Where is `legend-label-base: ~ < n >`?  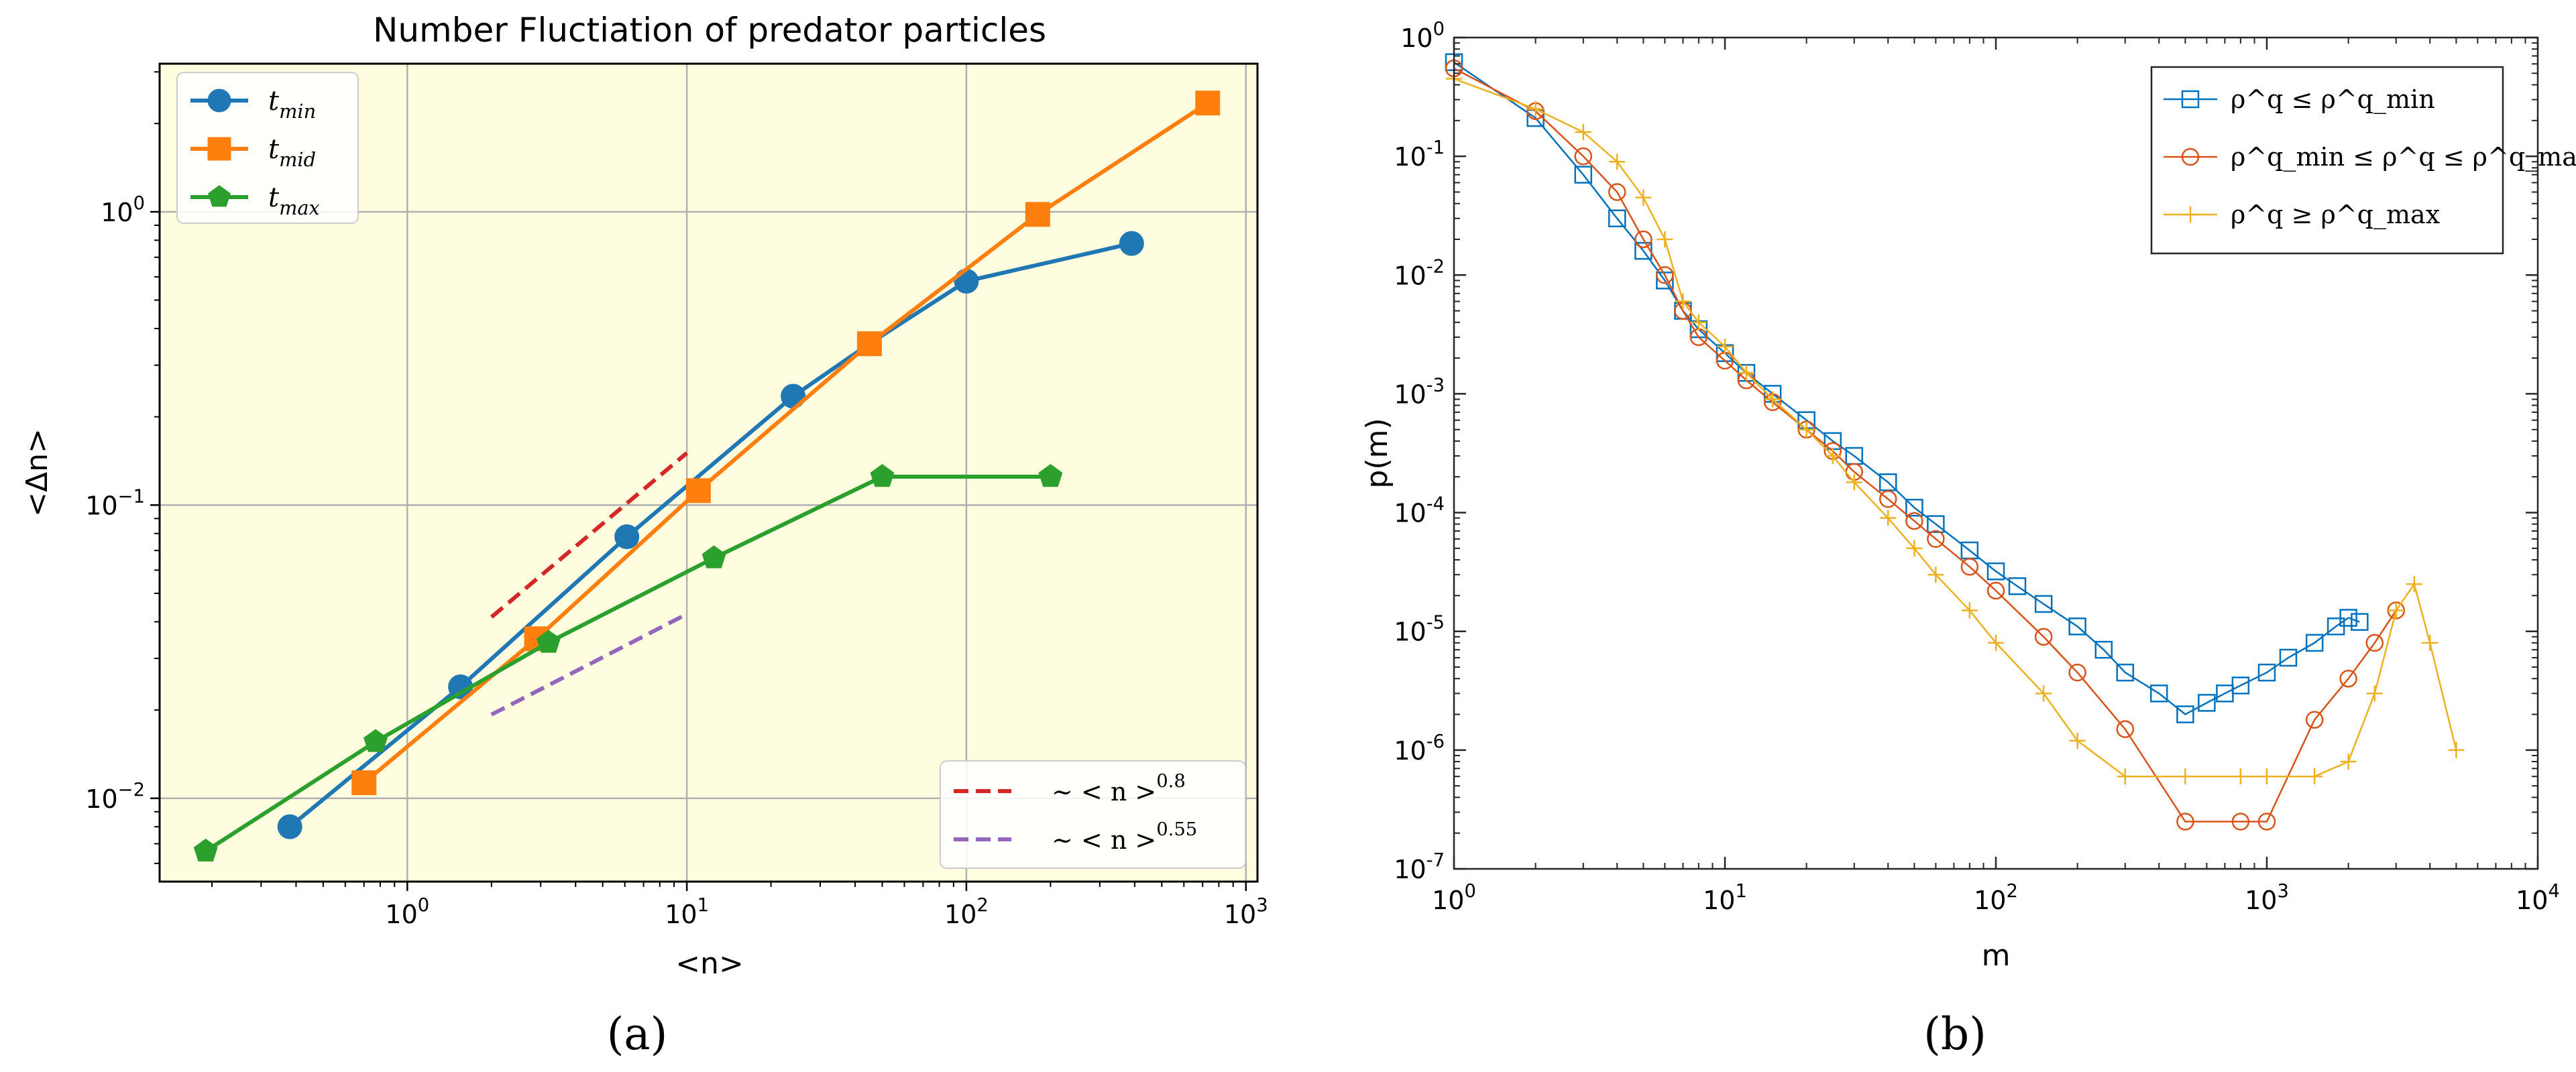
legend-label-base: ~ < n > is located at coordinates (1104, 840).